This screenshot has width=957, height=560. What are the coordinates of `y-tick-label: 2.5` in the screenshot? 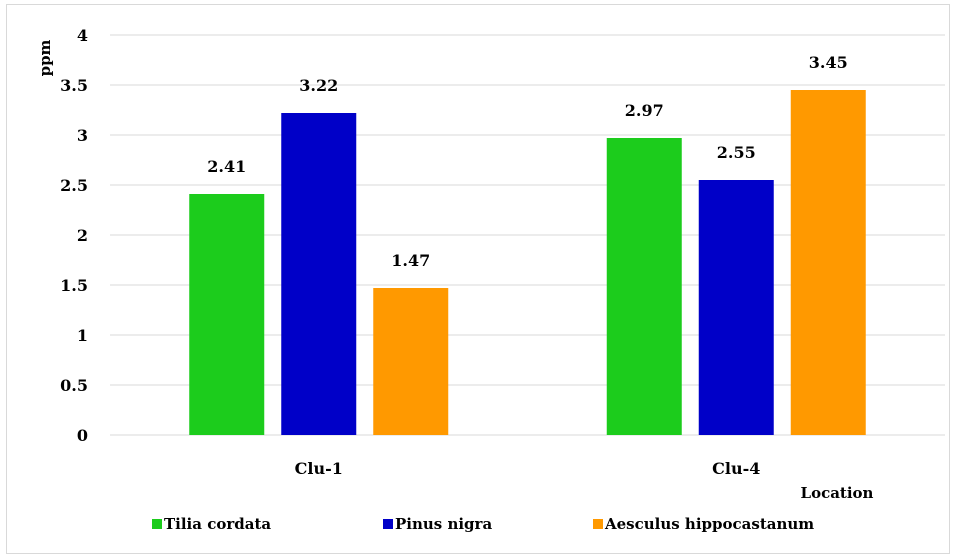 It's located at (74, 185).